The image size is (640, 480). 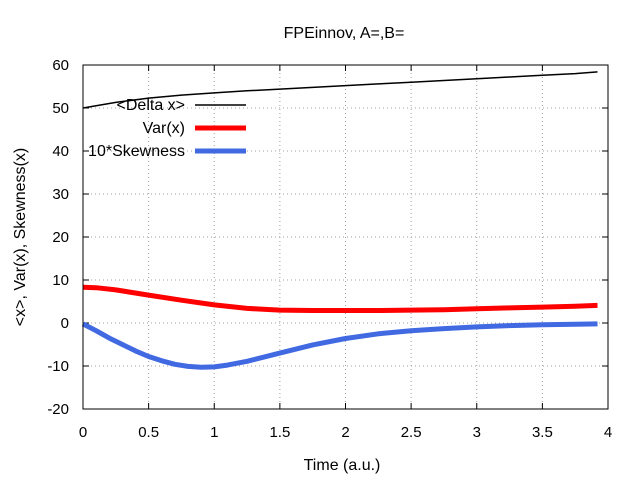 What do you see at coordinates (148, 432) in the screenshot?
I see `x-tick-label: 0.5` at bounding box center [148, 432].